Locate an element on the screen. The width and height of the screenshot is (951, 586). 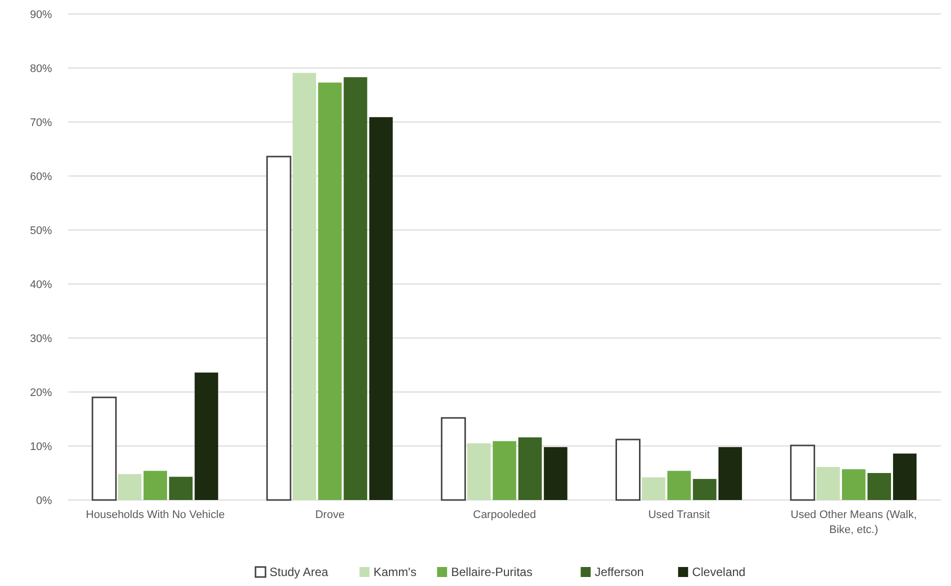
x-tick-label: Used Transit is located at coordinates (679, 515).